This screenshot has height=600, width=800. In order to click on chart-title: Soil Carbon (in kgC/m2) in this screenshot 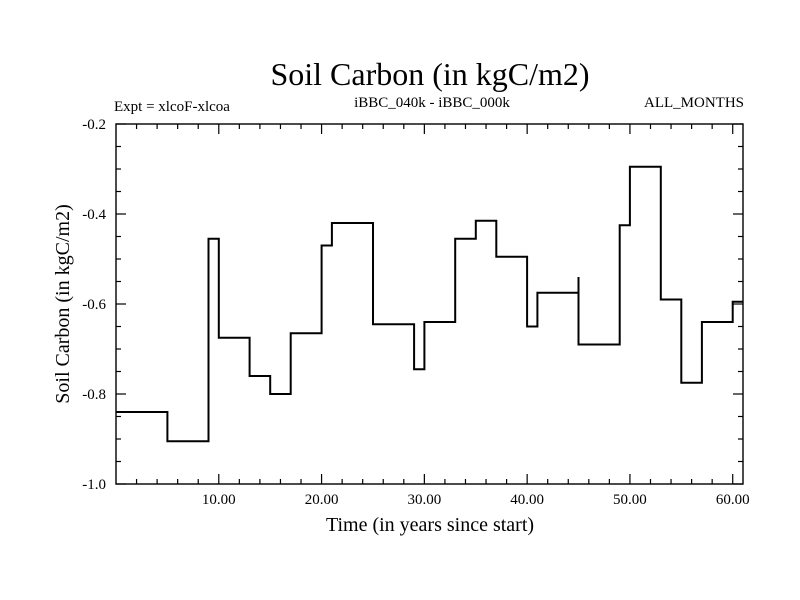, I will do `click(429, 74)`.